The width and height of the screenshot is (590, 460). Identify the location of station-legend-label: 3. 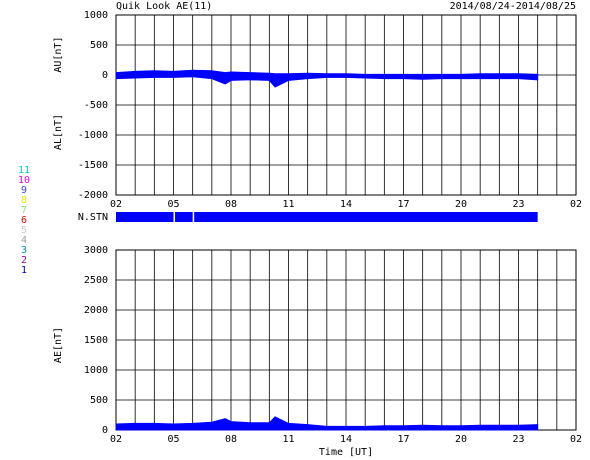
(24, 250).